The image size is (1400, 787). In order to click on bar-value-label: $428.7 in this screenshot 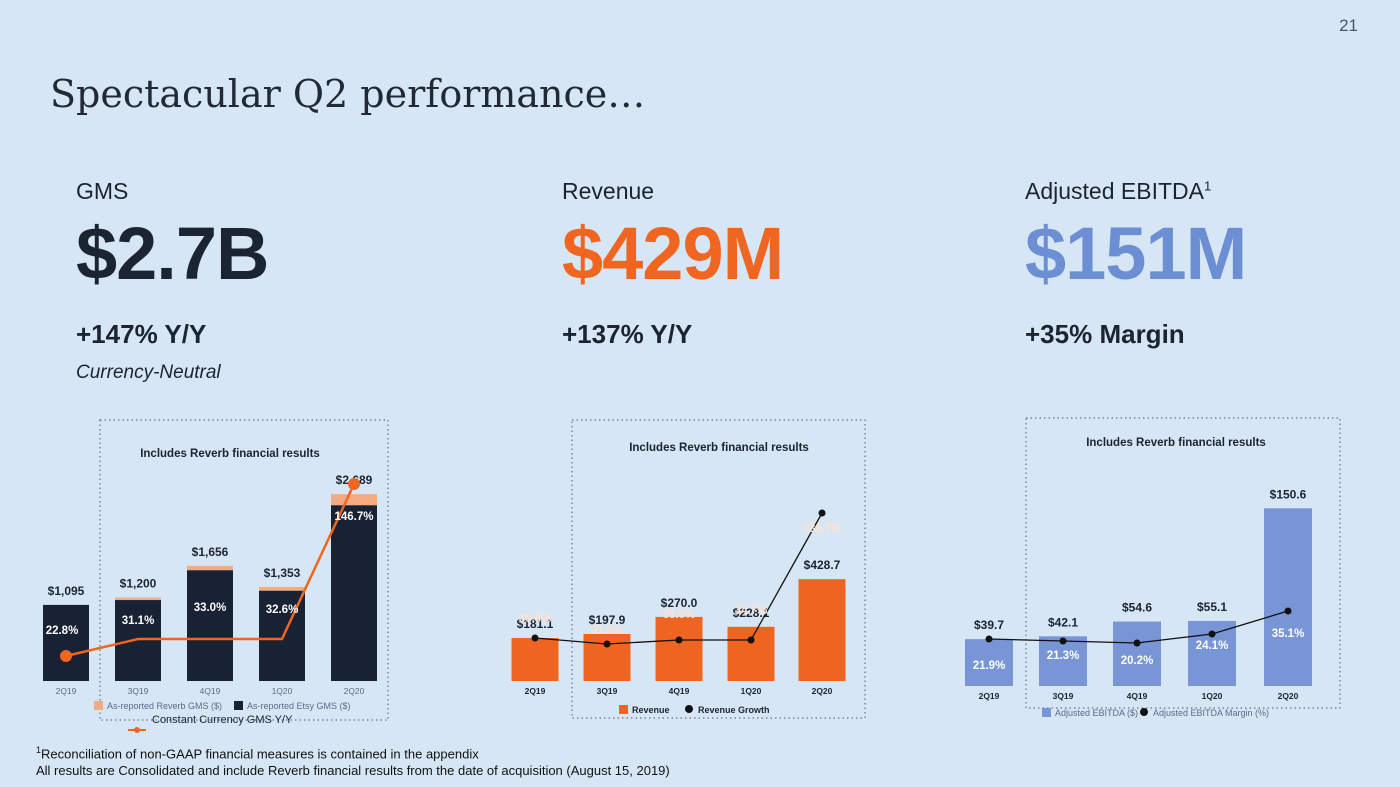, I will do `click(822, 565)`.